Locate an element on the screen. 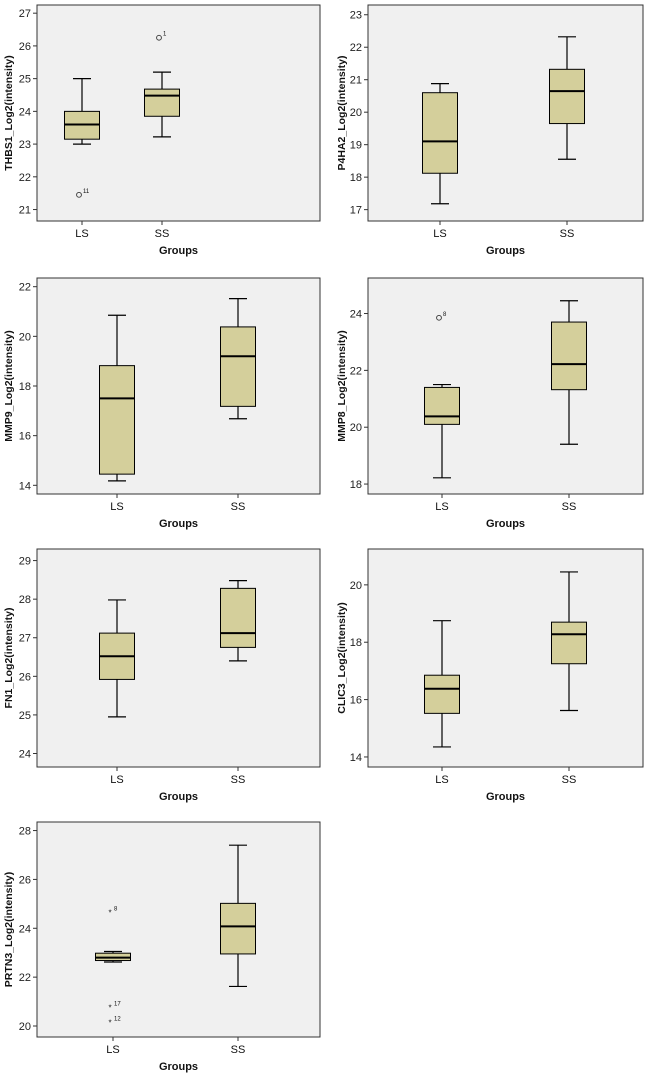 The image size is (650, 1077). y-axis-title: MMP9_Log2(intensity) is located at coordinates (9, 385).